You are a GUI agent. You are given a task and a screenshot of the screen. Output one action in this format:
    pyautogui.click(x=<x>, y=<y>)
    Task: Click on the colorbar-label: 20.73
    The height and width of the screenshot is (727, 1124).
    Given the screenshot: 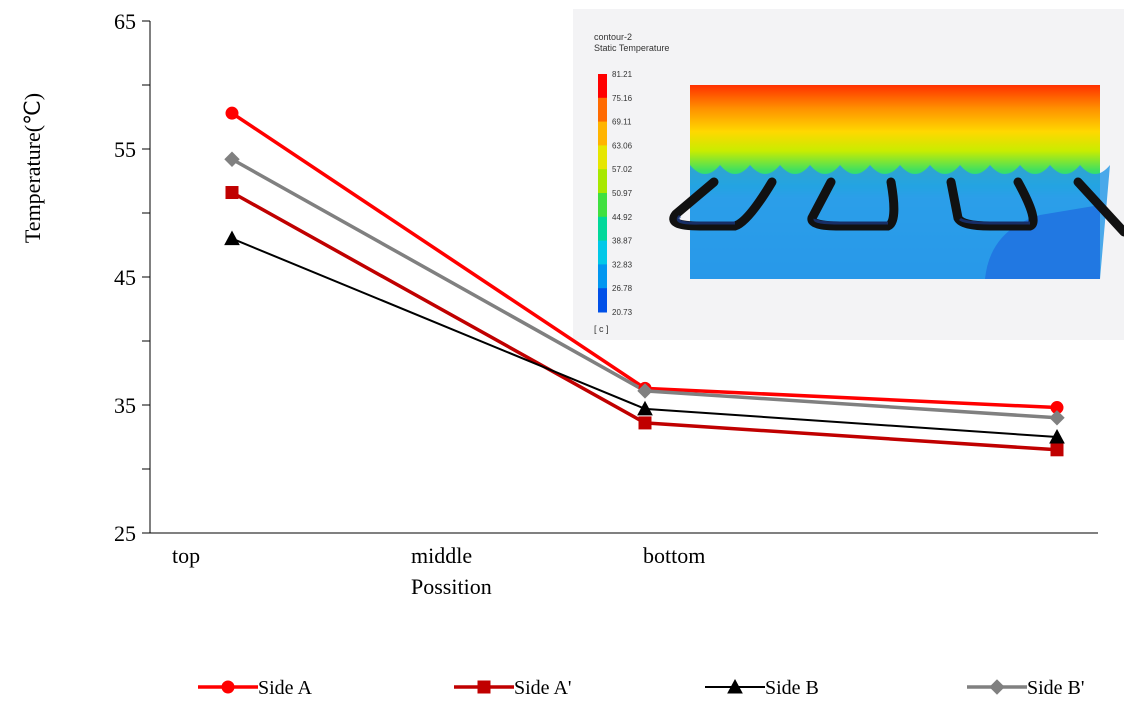 What is the action you would take?
    pyautogui.click(x=622, y=312)
    